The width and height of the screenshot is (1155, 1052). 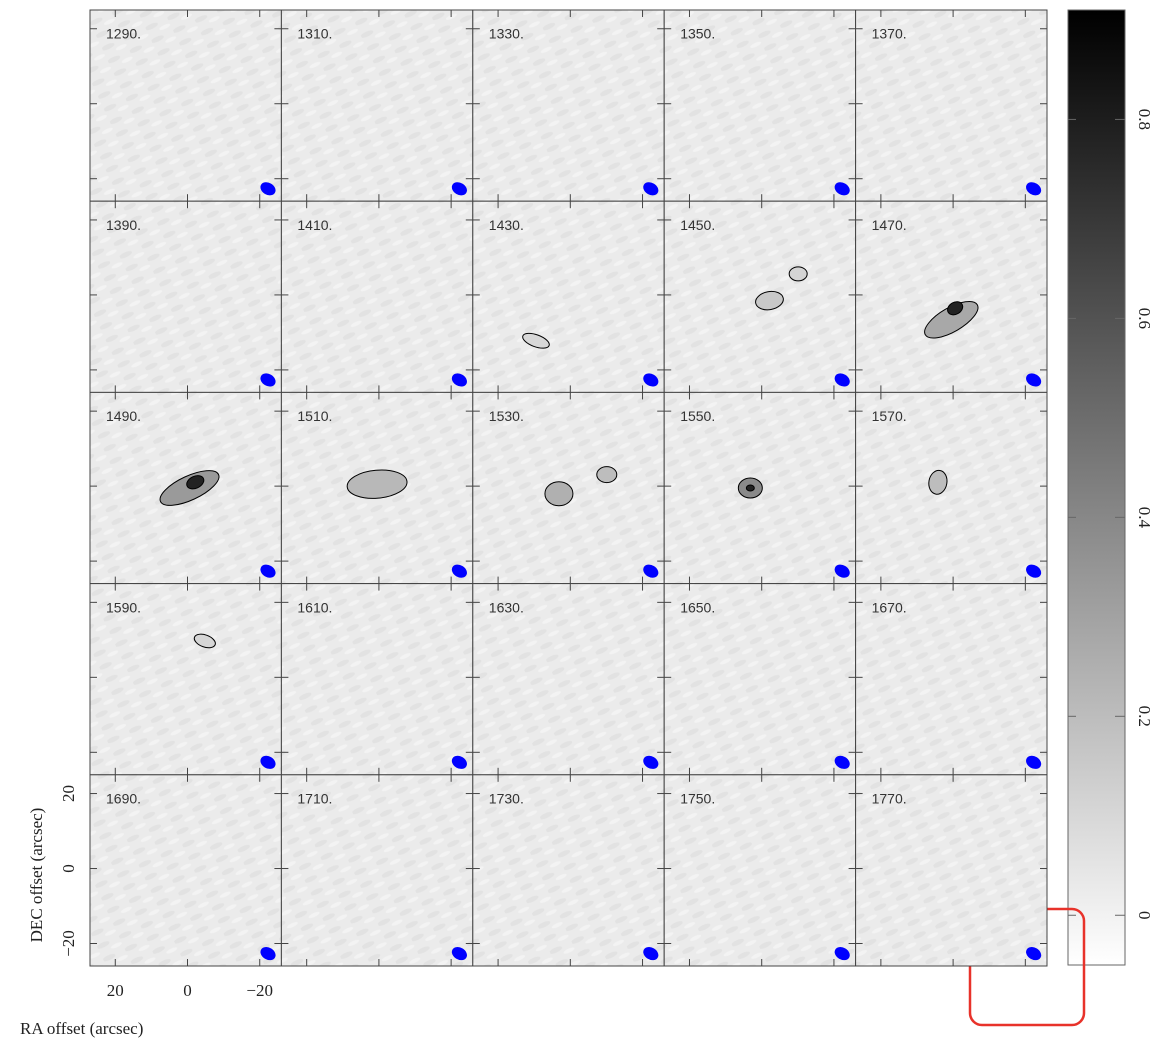 I want to click on panel-label: 1570., so click(x=889, y=416).